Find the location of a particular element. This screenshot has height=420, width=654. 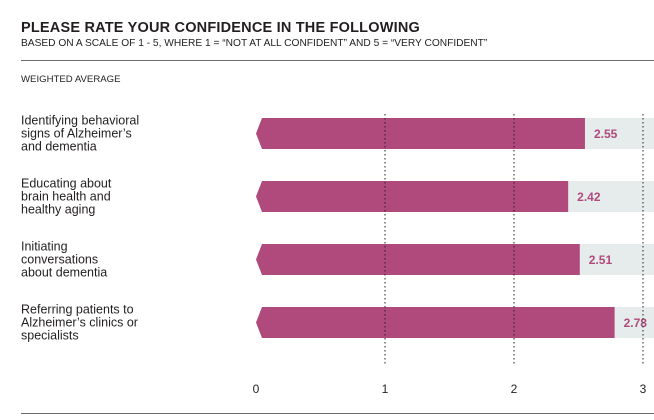

category-label: specialists is located at coordinates (50, 336).